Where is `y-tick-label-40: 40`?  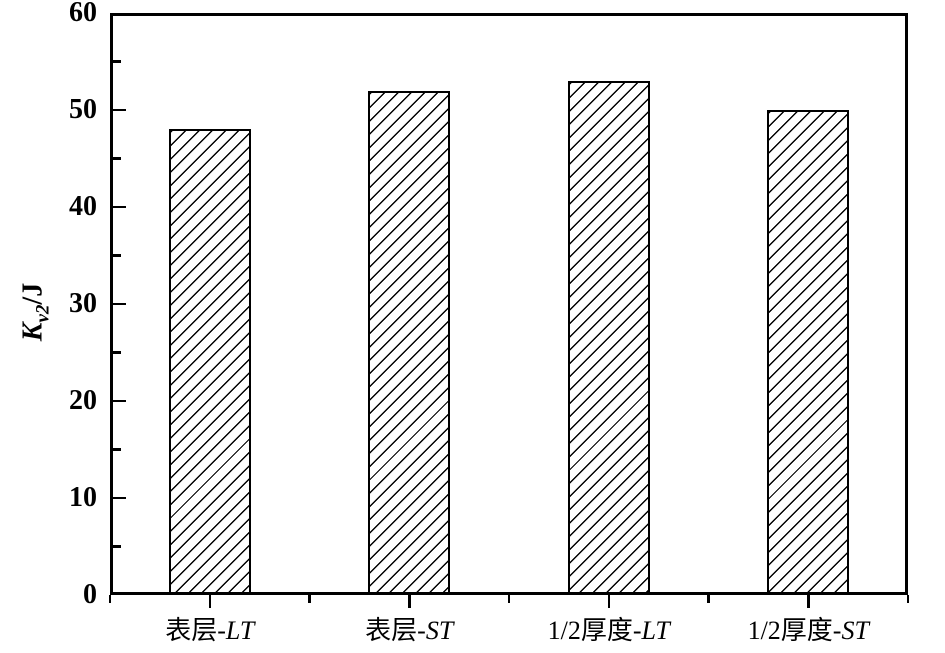
y-tick-label-40: 40 is located at coordinates (83, 206).